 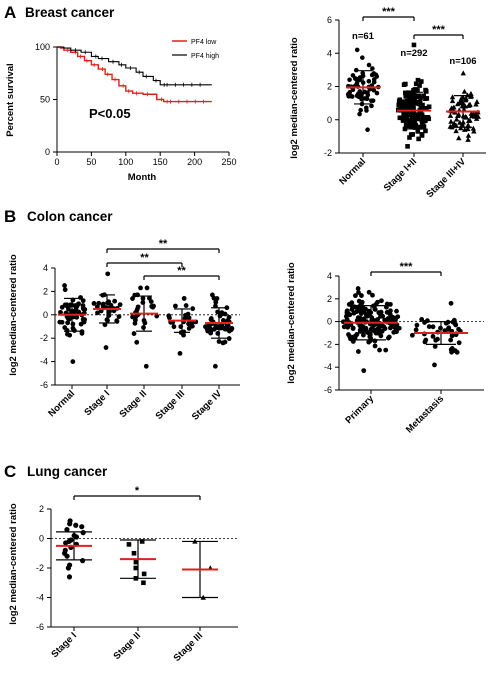 What do you see at coordinates (40, 627) in the screenshot?
I see `lung-y-tick-label: -6` at bounding box center [40, 627].